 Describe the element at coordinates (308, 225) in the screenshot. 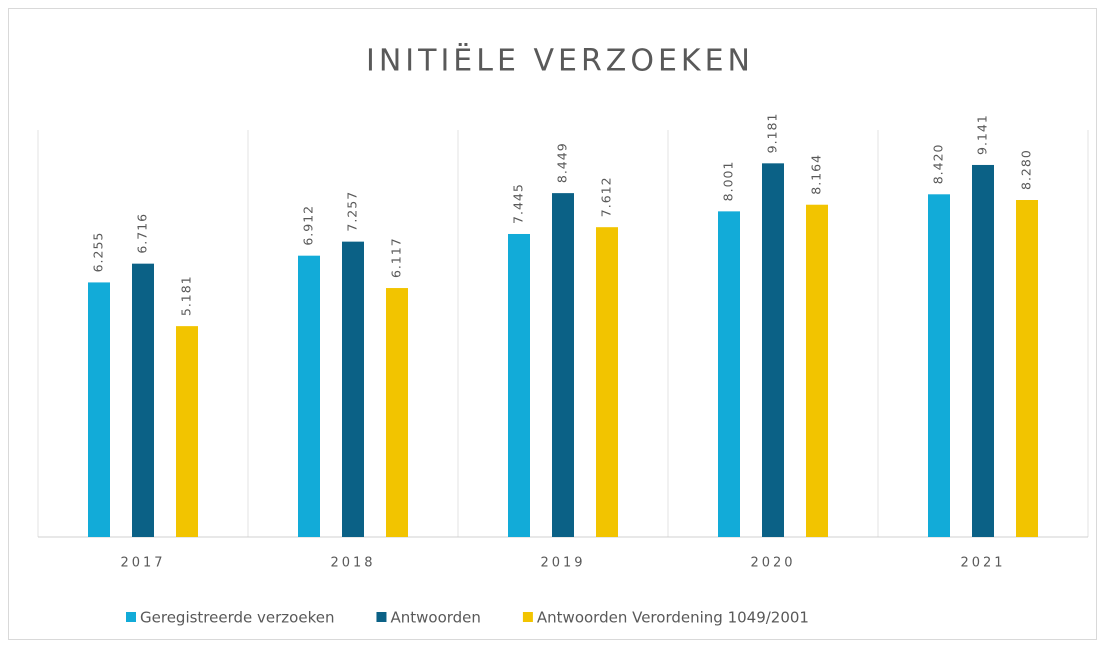

I see `data-label: 6.912` at that location.